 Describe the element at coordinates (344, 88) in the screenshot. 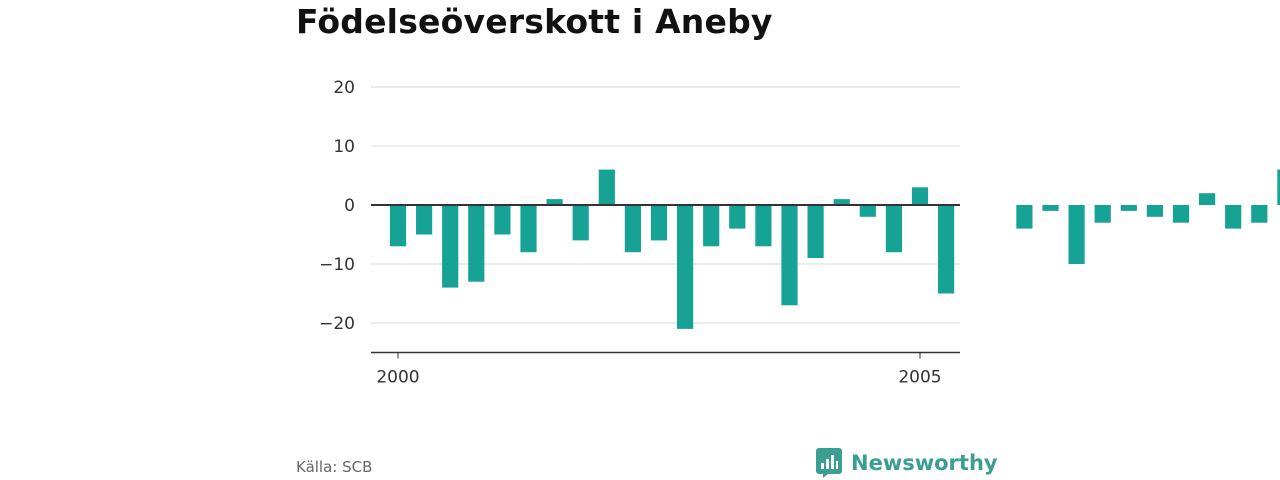

I see `y-tick-label: 20` at that location.